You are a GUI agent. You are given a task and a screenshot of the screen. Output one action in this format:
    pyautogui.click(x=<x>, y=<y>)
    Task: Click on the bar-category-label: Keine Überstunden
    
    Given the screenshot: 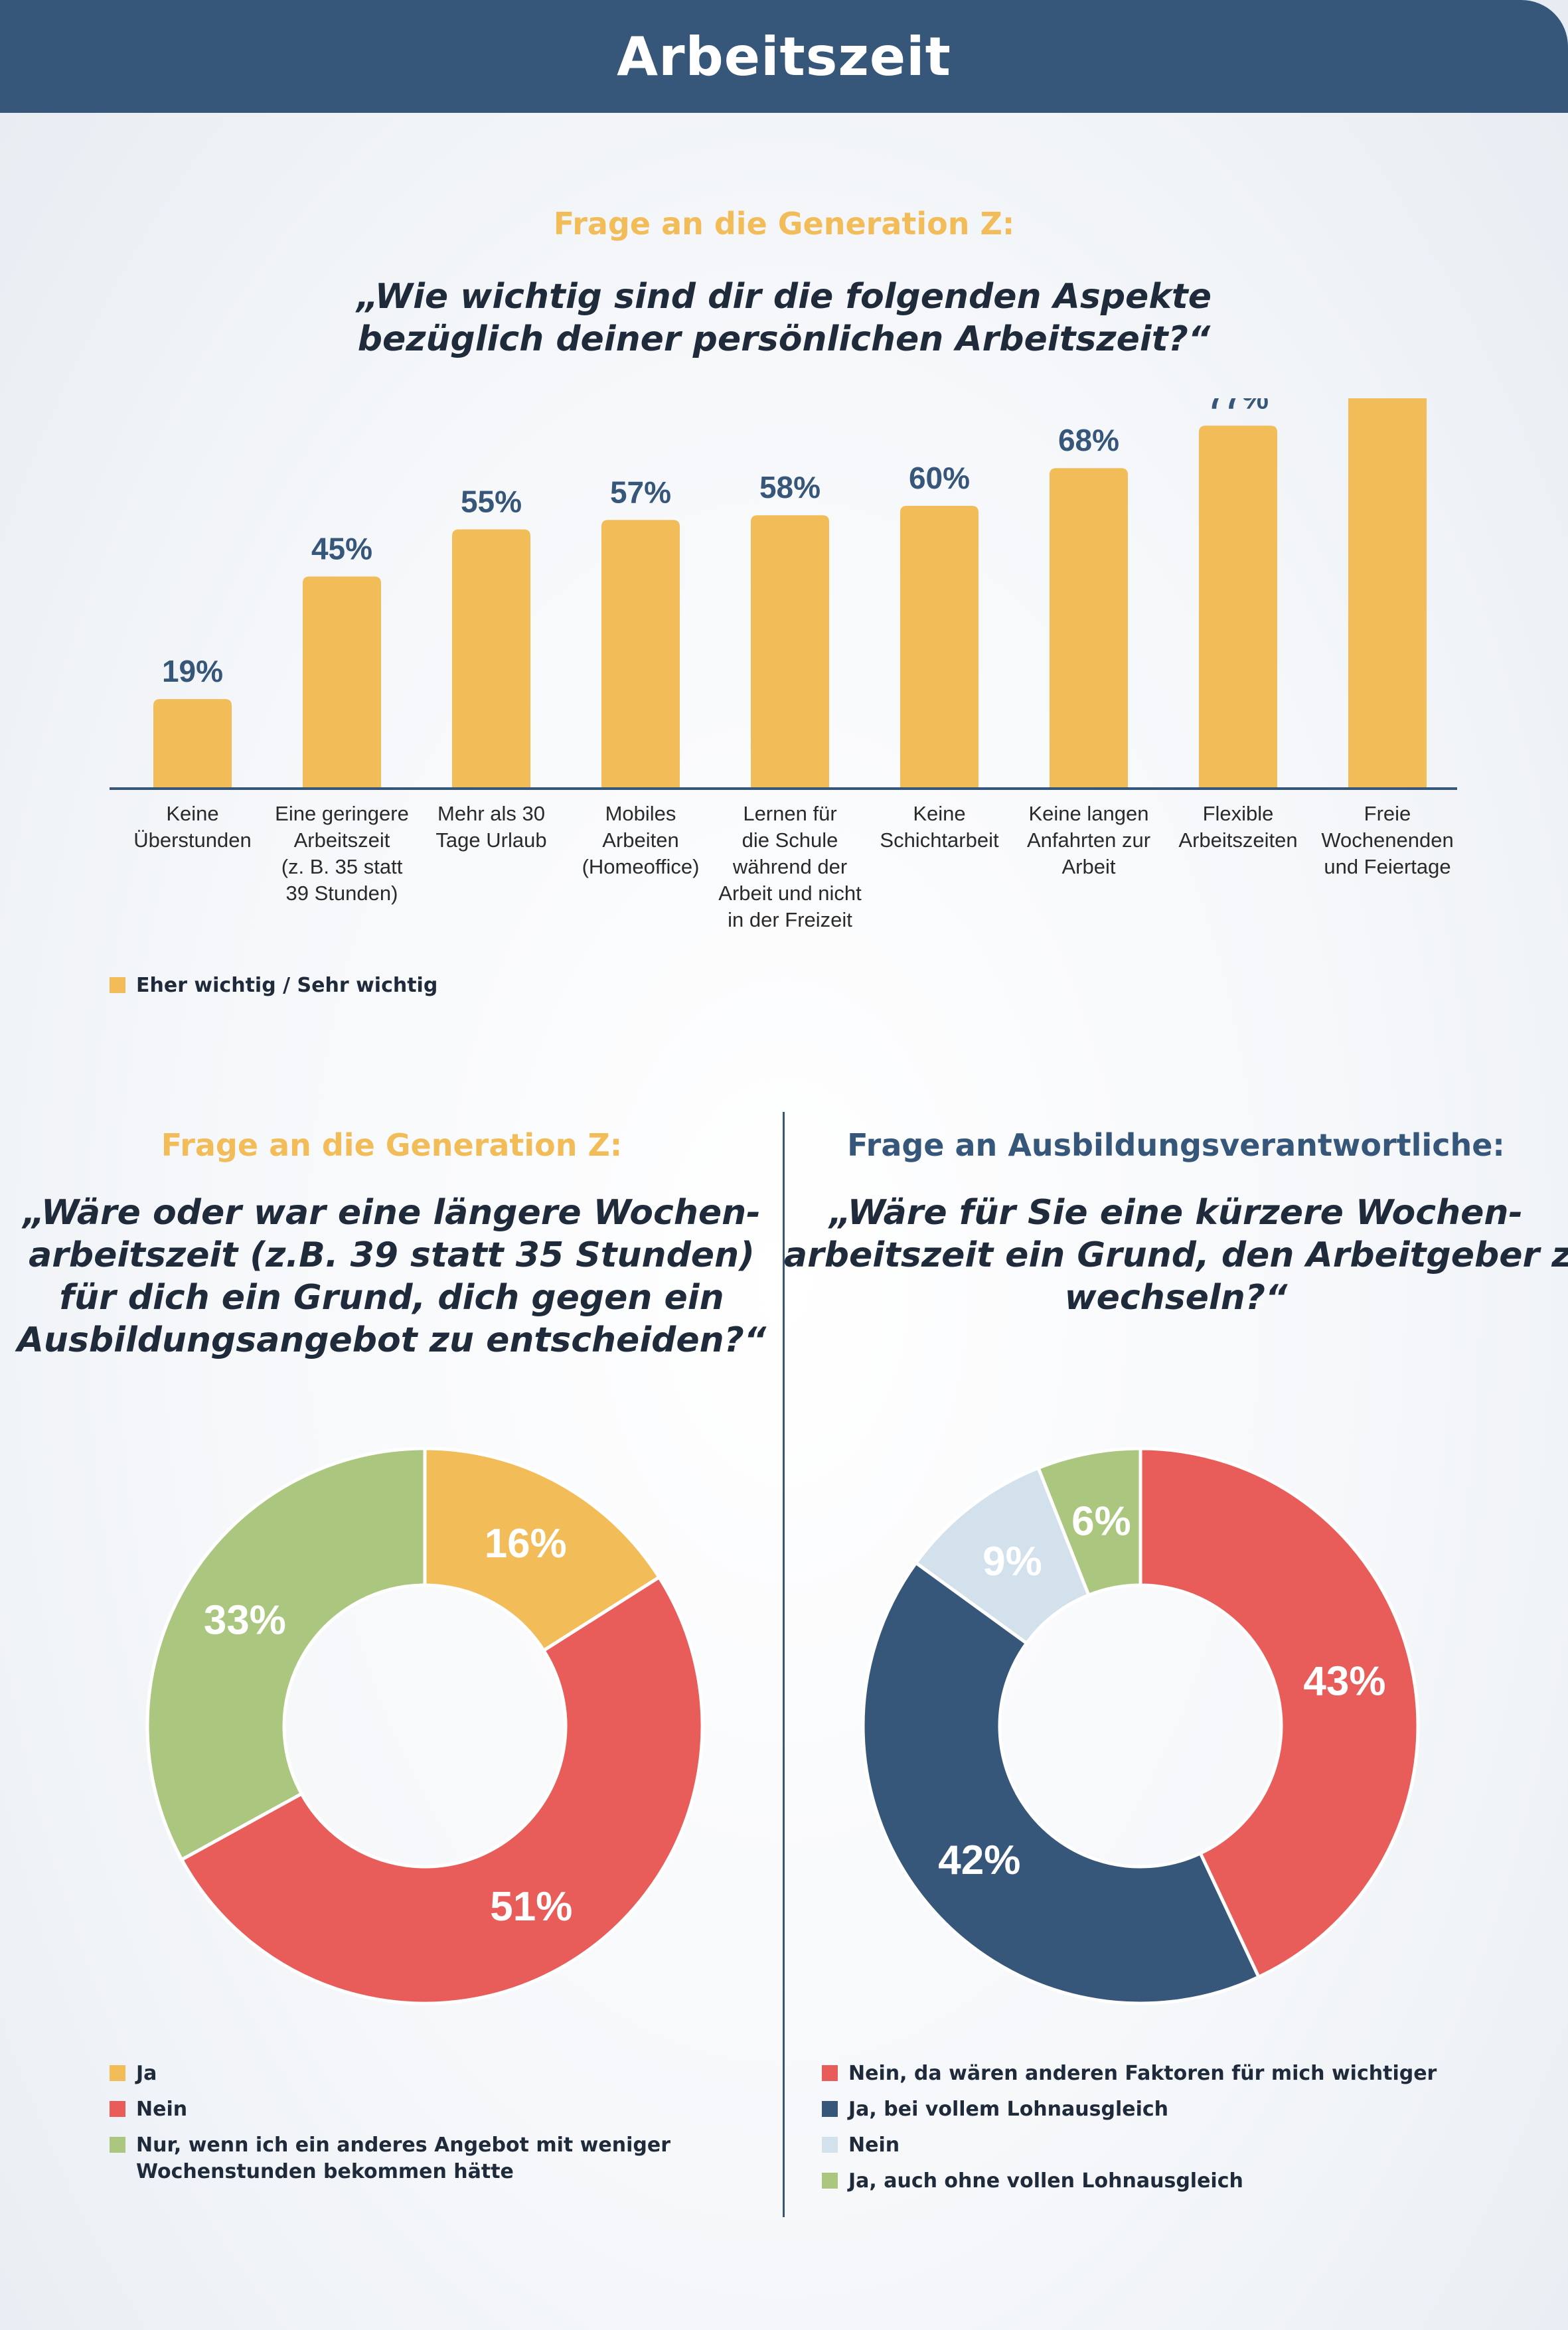 What is the action you would take?
    pyautogui.click(x=193, y=827)
    